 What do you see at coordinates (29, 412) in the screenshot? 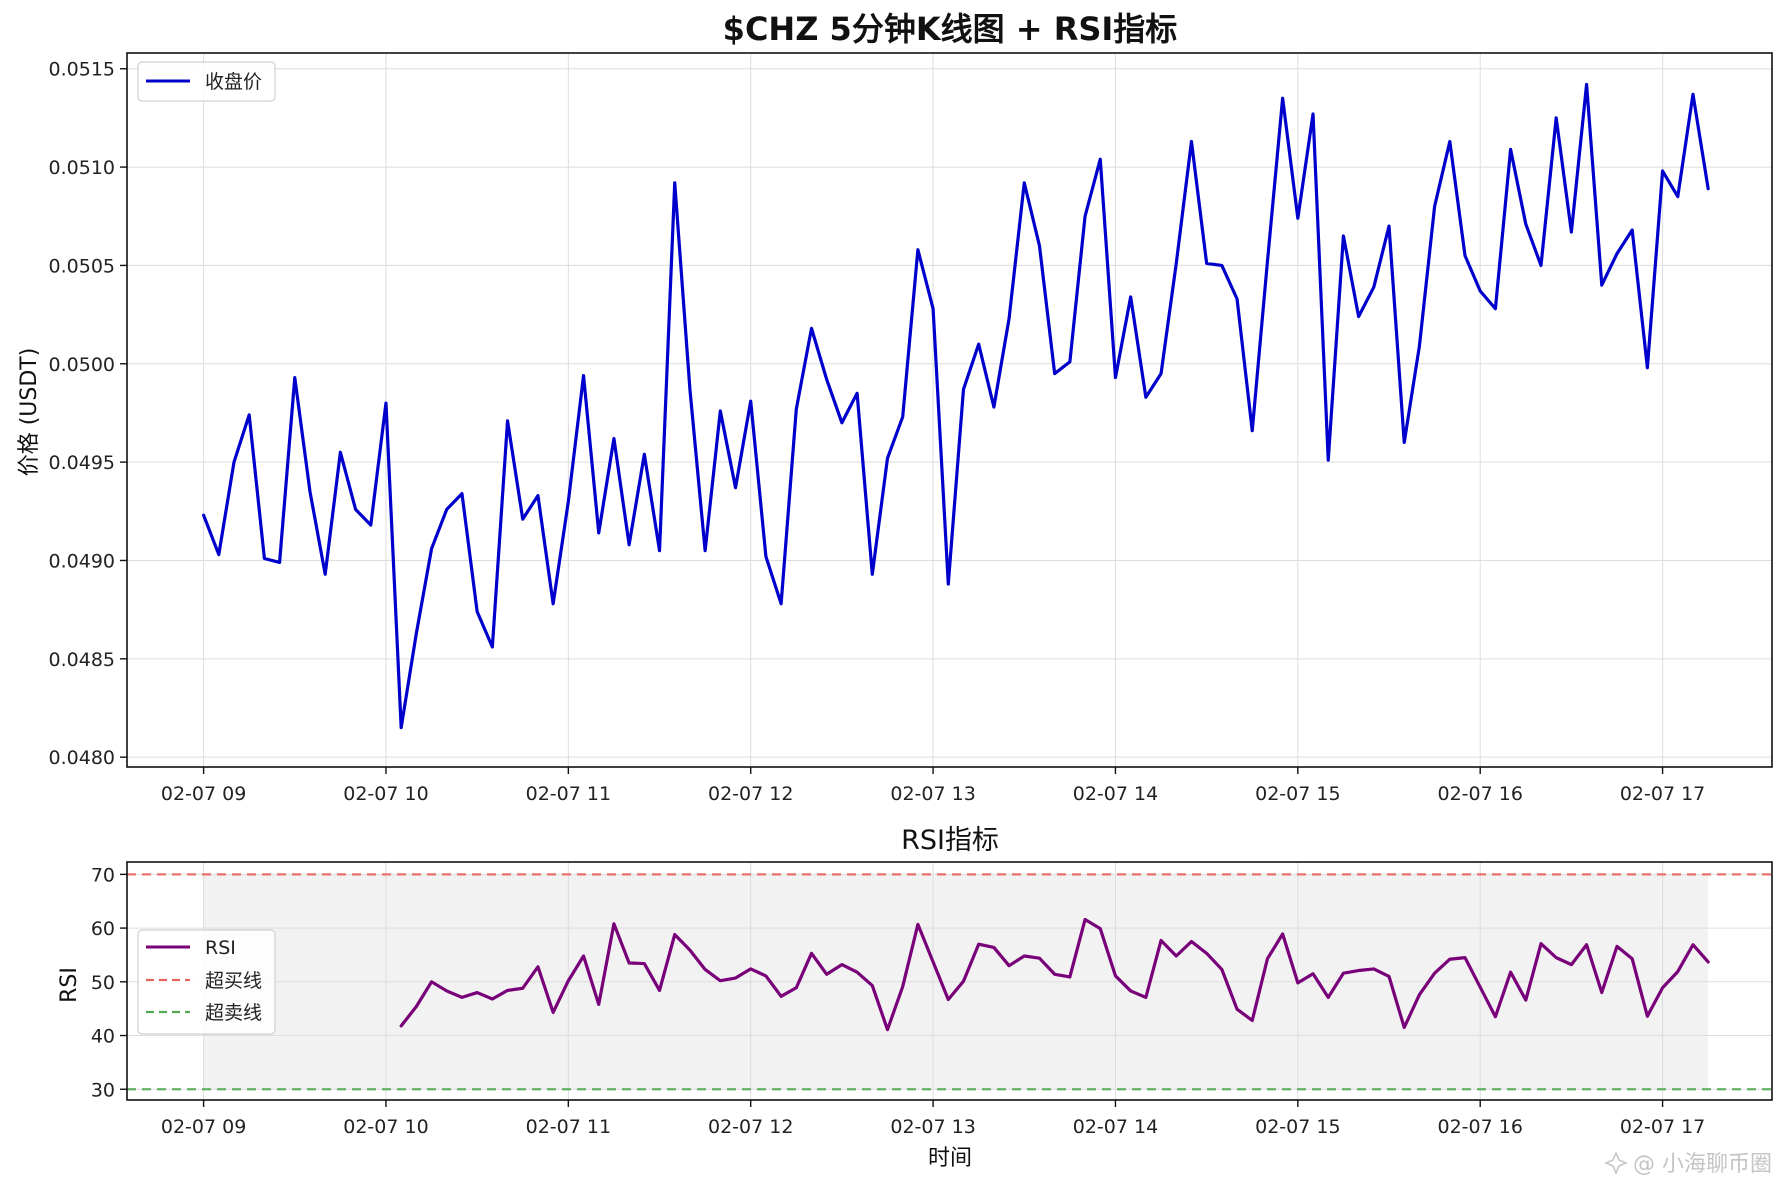
I see `price-y-axis-label: 价格 (USDT)` at bounding box center [29, 412].